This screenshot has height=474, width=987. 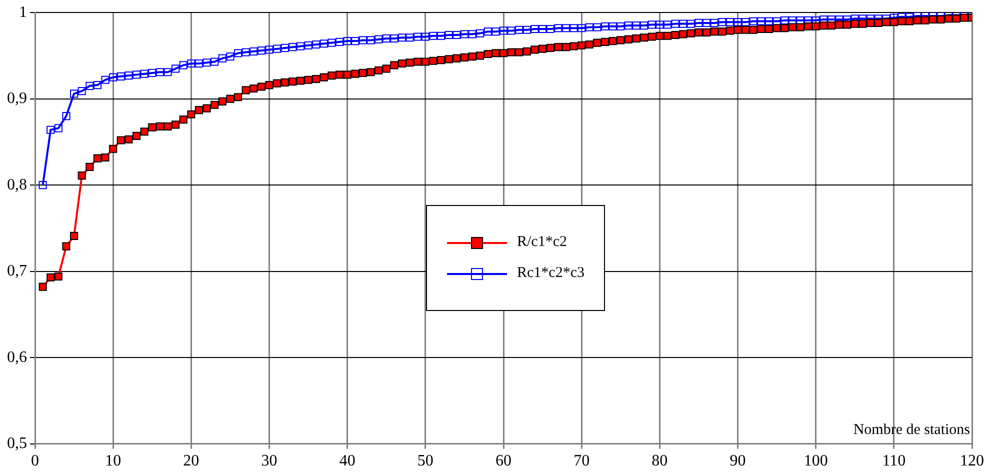 What do you see at coordinates (972, 461) in the screenshot?
I see `x-tick-label: 120` at bounding box center [972, 461].